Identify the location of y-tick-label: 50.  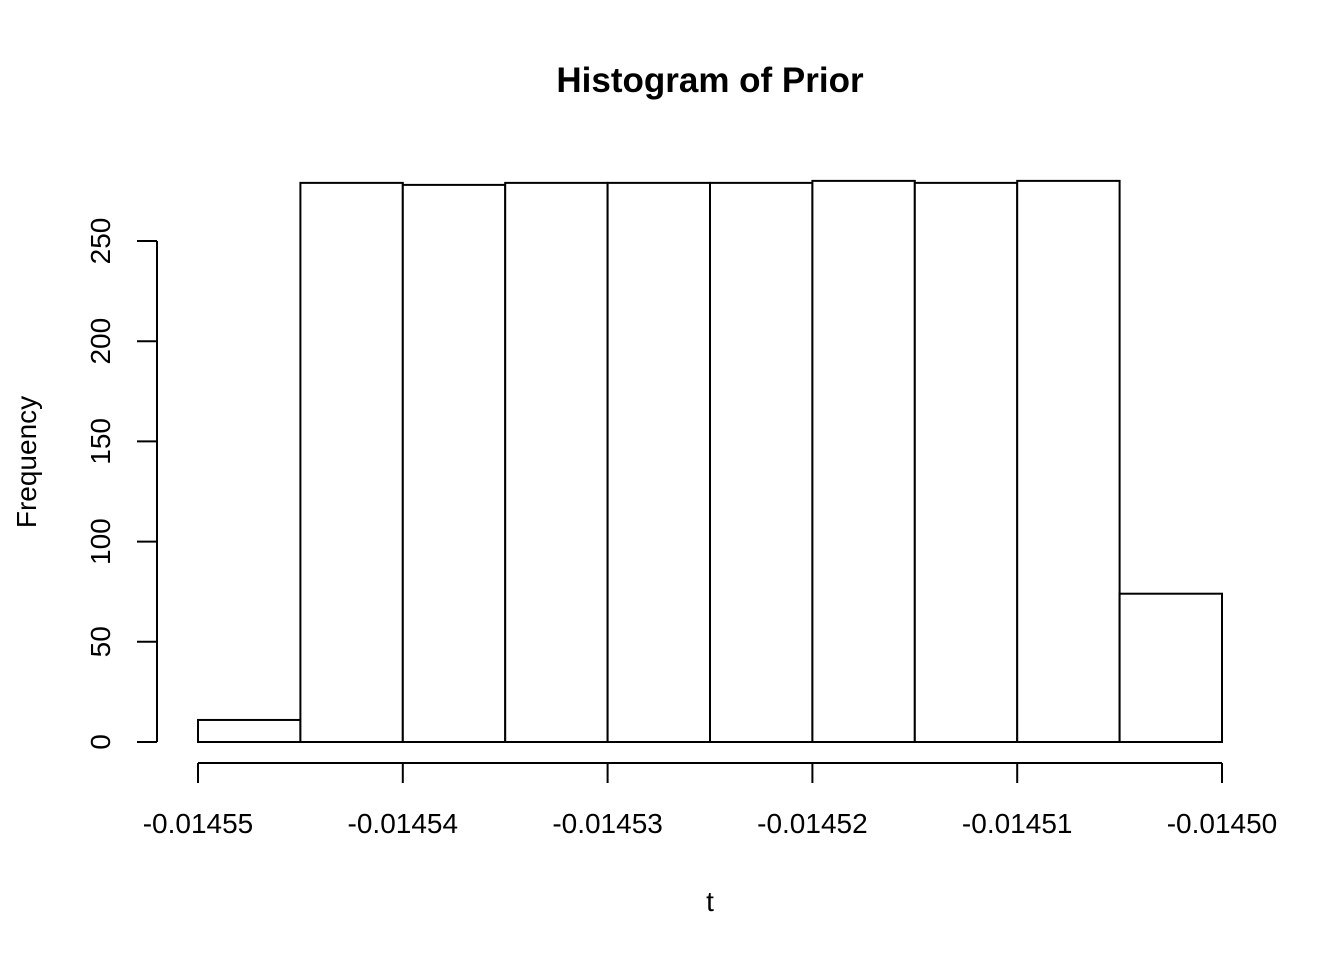
(100, 641).